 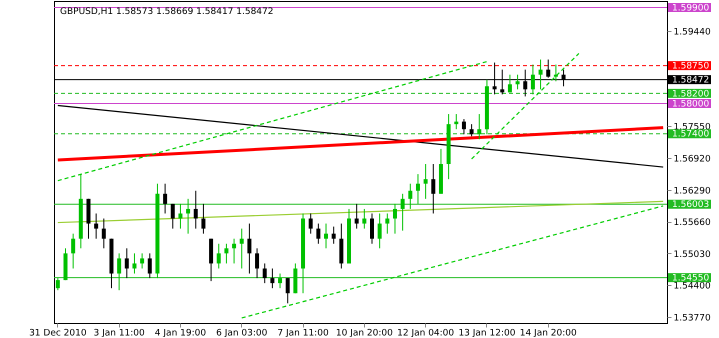 What do you see at coordinates (58, 333) in the screenshot?
I see `x-tick-label: 31 Dec 2010` at bounding box center [58, 333].